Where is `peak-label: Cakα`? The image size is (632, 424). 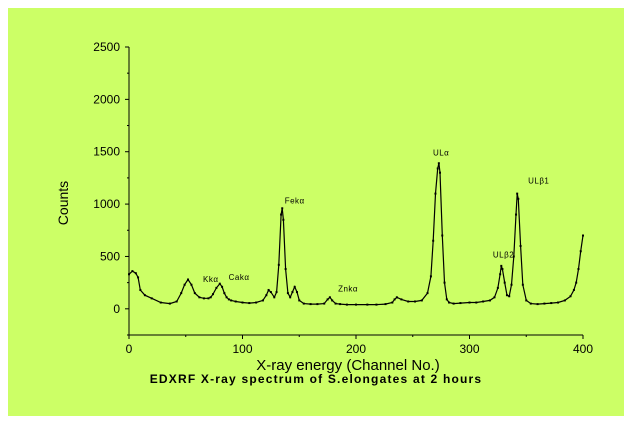 peak-label: Cakα is located at coordinates (239, 277).